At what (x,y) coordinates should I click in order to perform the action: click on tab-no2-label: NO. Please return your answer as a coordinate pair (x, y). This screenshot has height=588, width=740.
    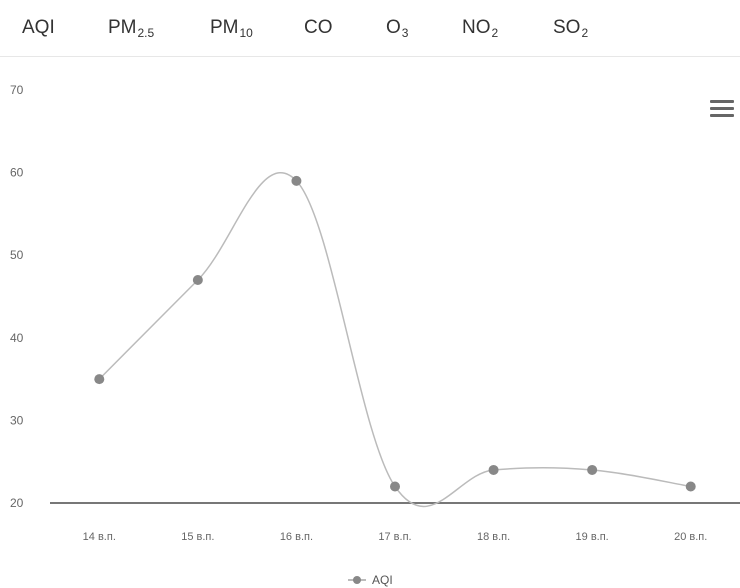
    Looking at the image, I should click on (476, 27).